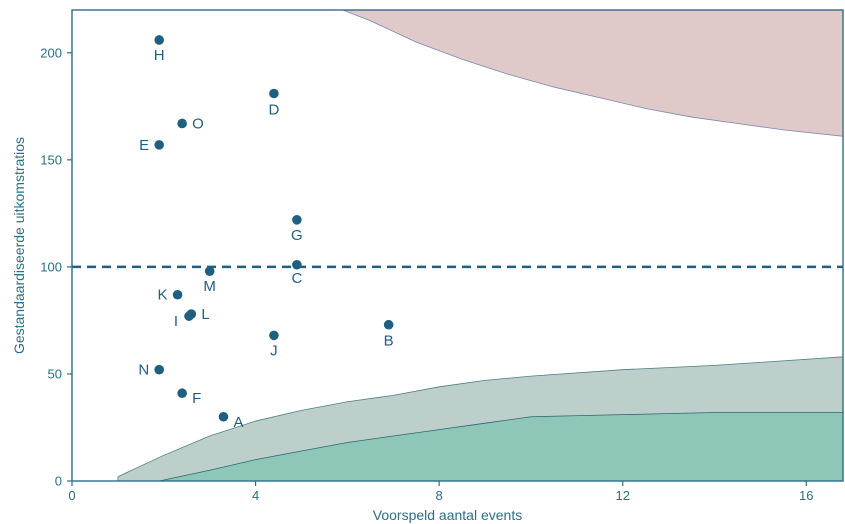 The height and width of the screenshot is (524, 845). I want to click on y-tick-label-50: 50, so click(55, 373).